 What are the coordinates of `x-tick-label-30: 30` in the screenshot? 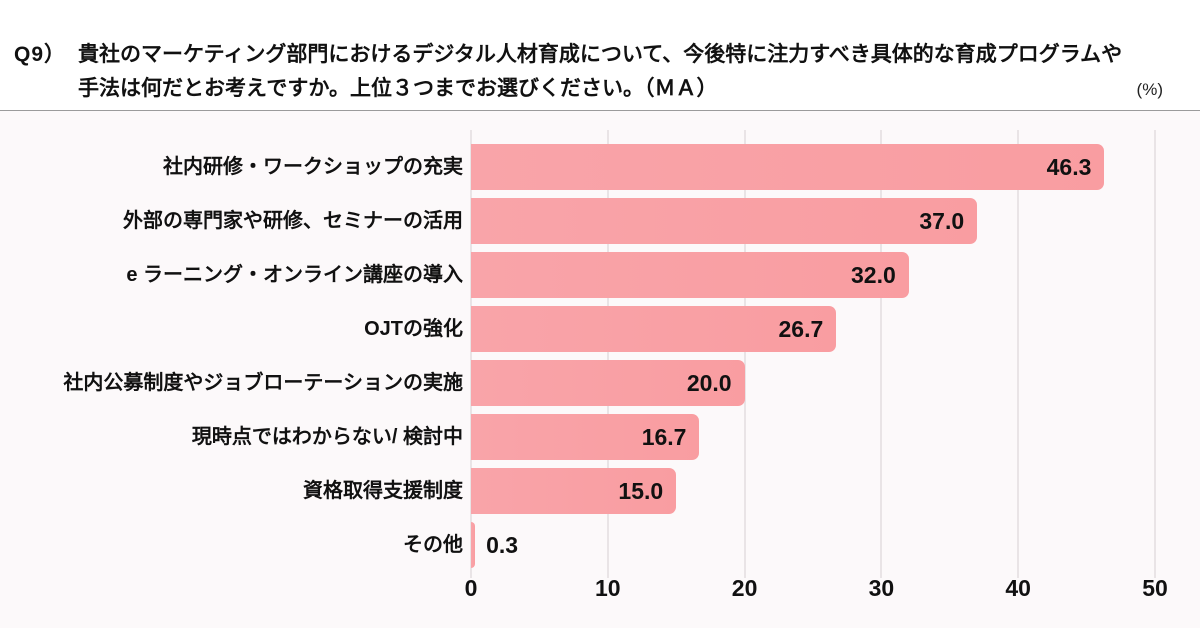 It's located at (881, 588).